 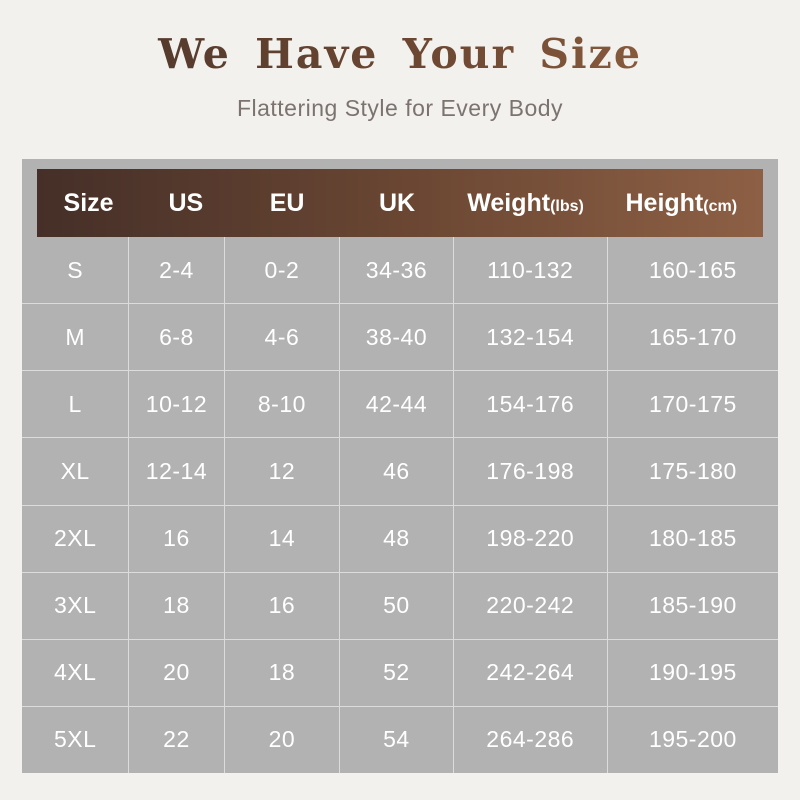 I want to click on table-cell: 195-200, so click(x=692, y=739).